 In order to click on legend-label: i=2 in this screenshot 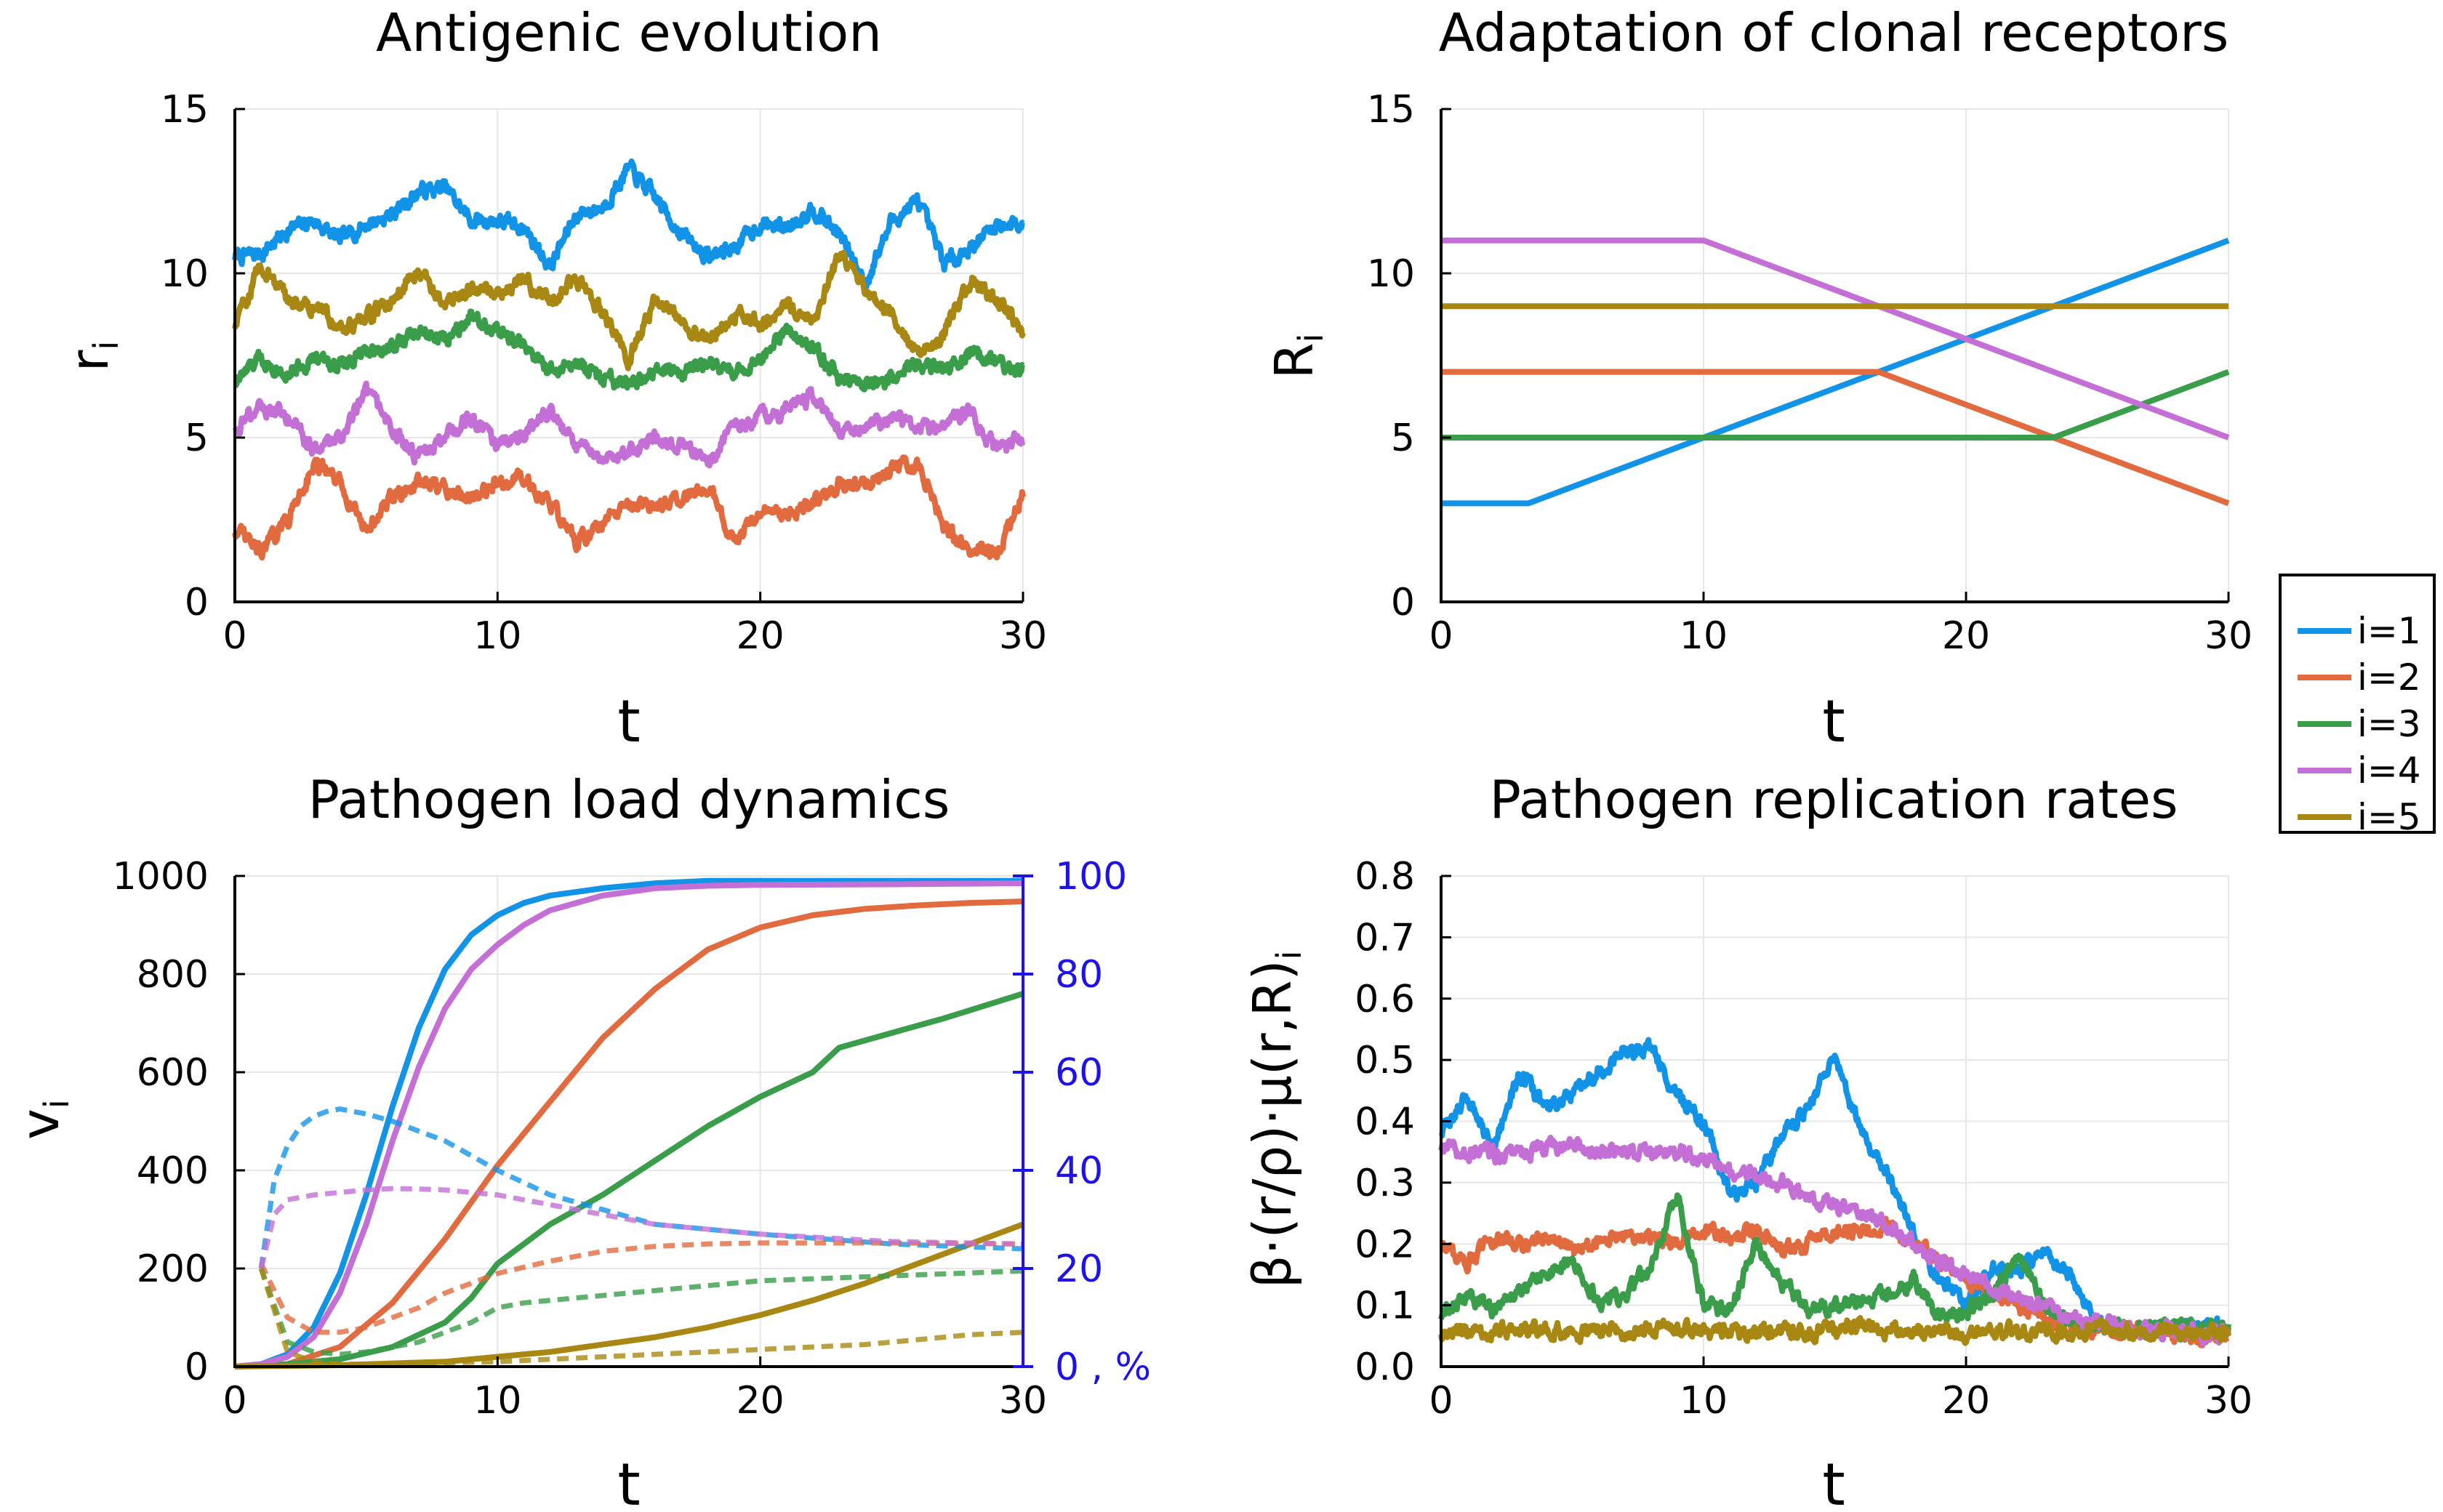, I will do `click(2389, 677)`.